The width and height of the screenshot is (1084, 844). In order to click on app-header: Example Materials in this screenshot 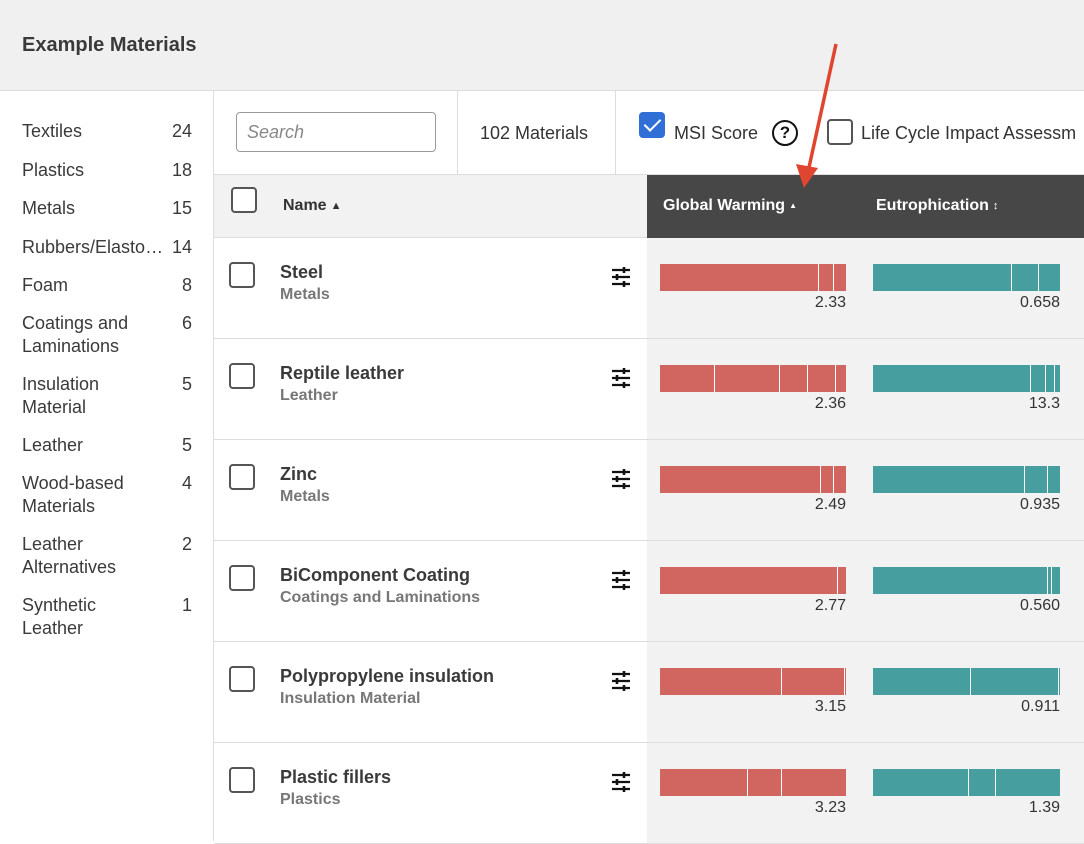, I will do `click(542, 45)`.